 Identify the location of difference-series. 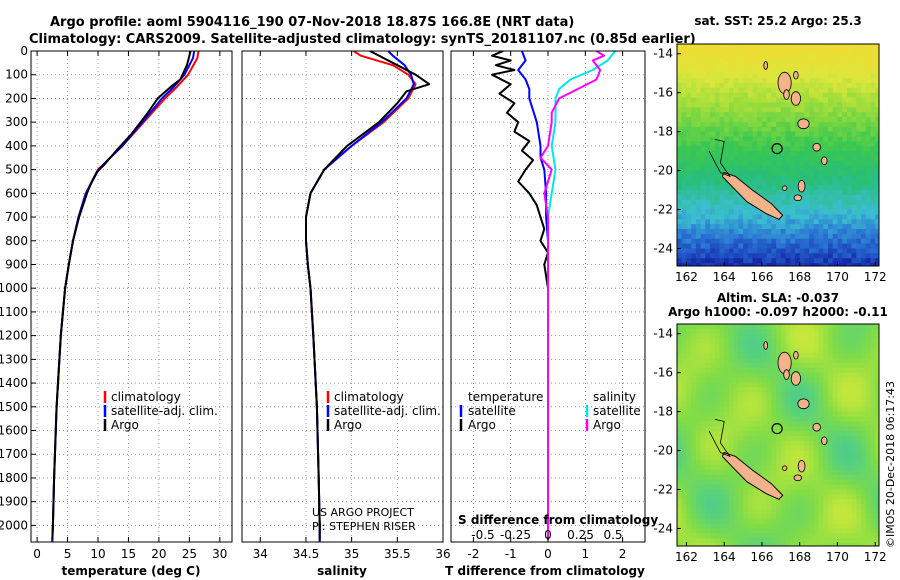
(553, 295).